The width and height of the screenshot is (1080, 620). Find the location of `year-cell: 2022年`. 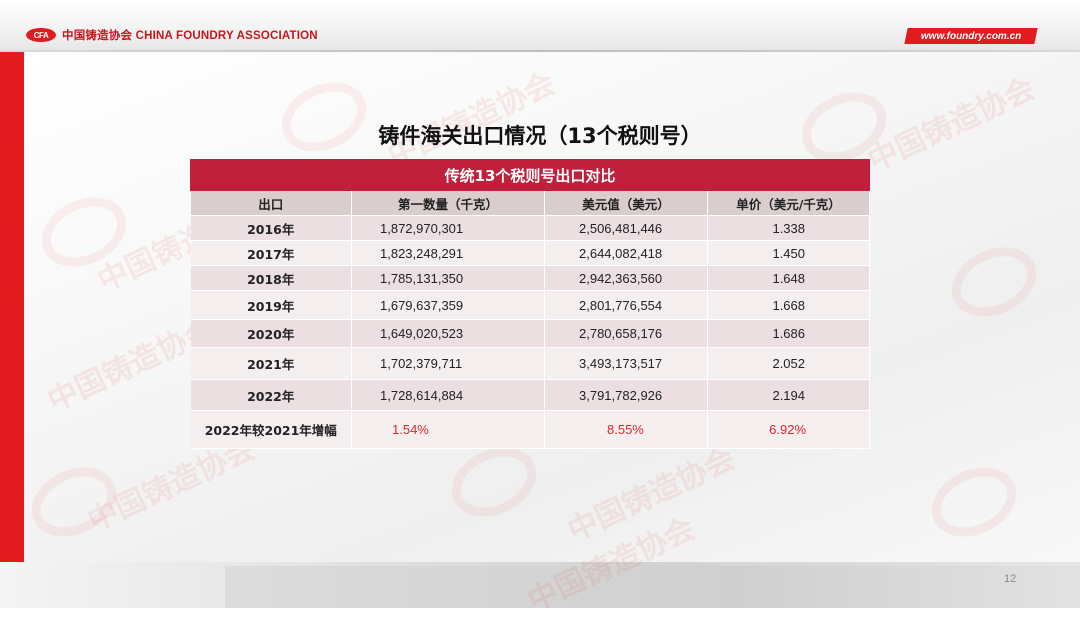

year-cell: 2022年 is located at coordinates (271, 395).